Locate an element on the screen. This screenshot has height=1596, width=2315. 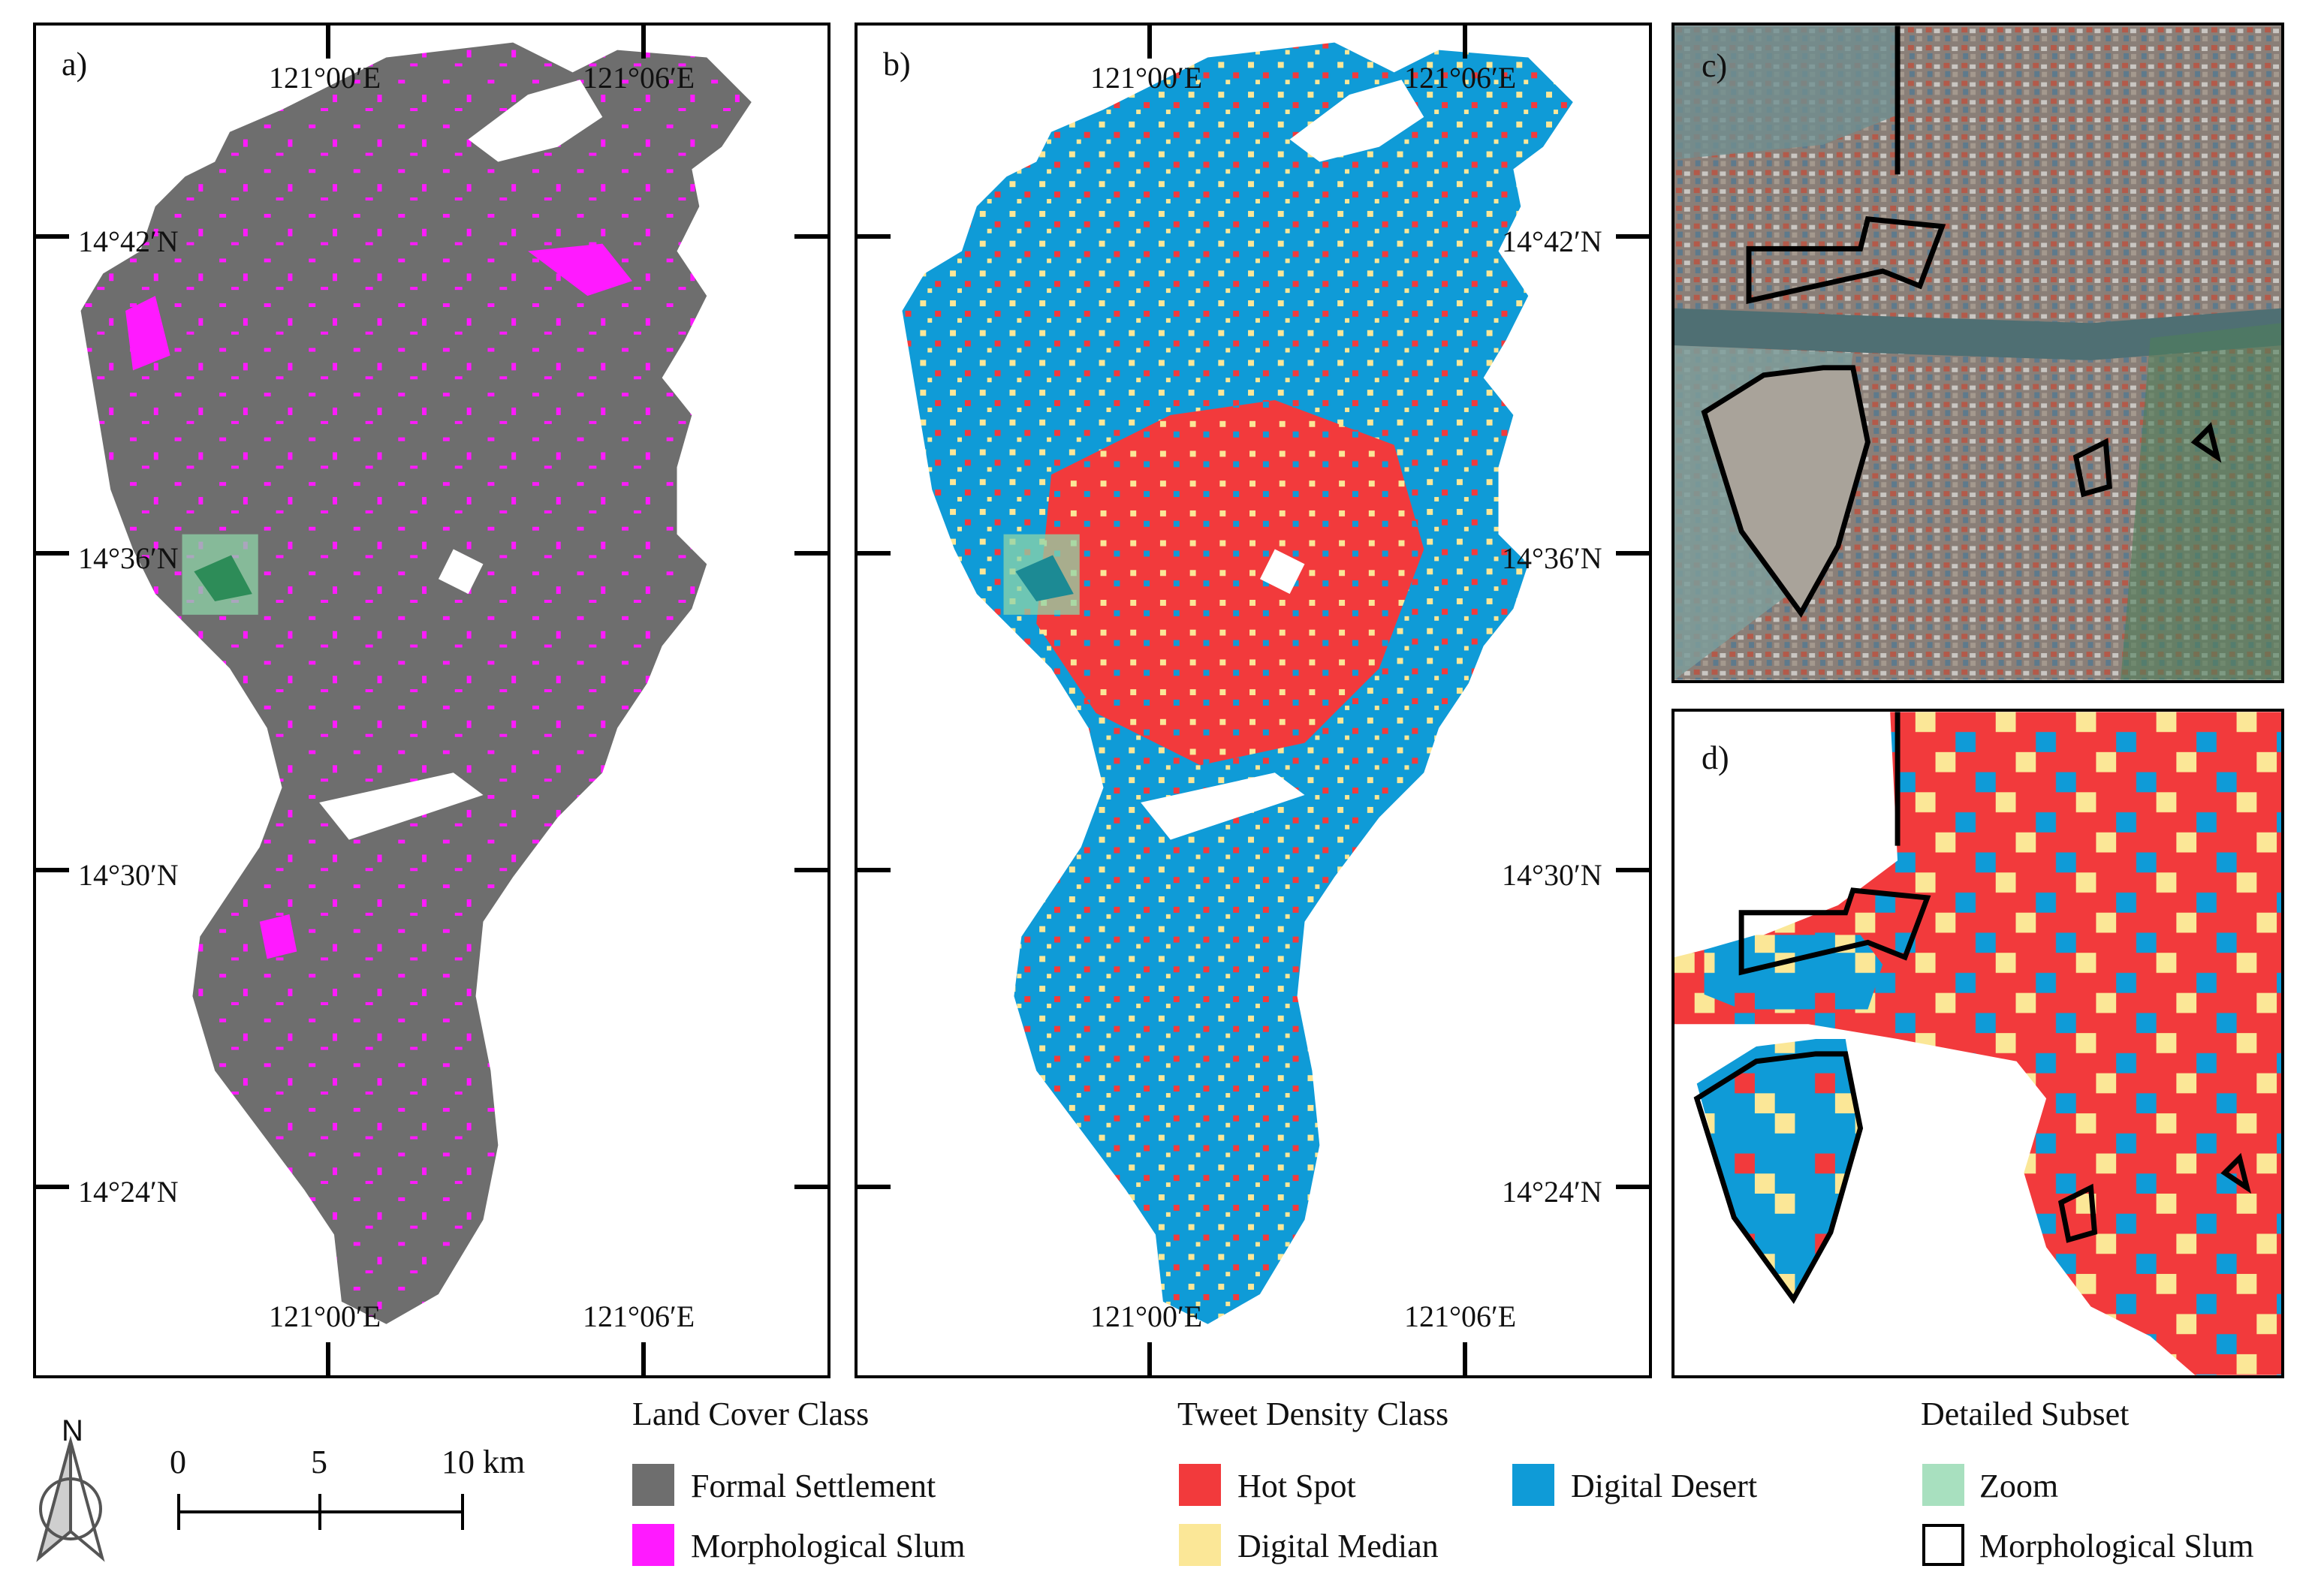
panel-letter: b) is located at coordinates (897, 64).